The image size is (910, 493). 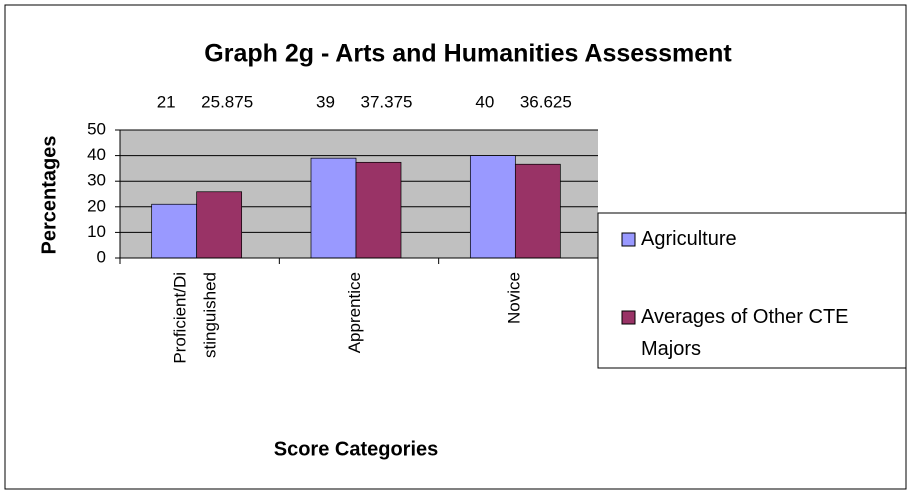 What do you see at coordinates (96, 231) in the screenshot?
I see `y-tick-label: 10` at bounding box center [96, 231].